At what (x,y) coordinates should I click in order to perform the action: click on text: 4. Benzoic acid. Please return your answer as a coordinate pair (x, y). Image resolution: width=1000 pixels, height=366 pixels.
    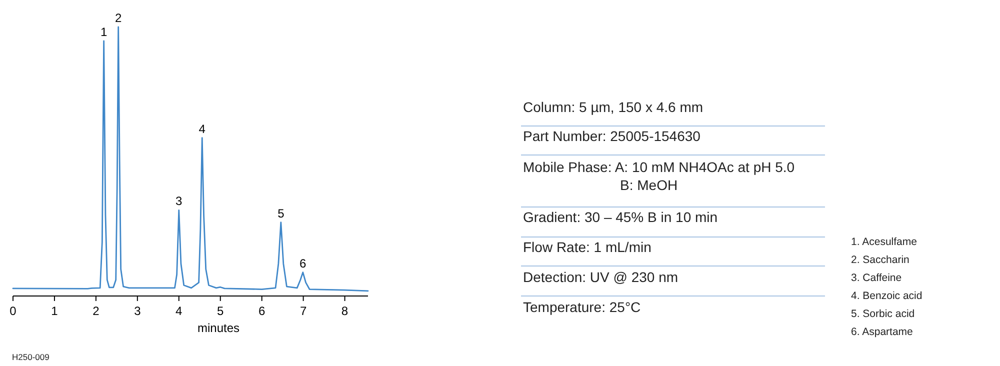
    Looking at the image, I should click on (886, 296).